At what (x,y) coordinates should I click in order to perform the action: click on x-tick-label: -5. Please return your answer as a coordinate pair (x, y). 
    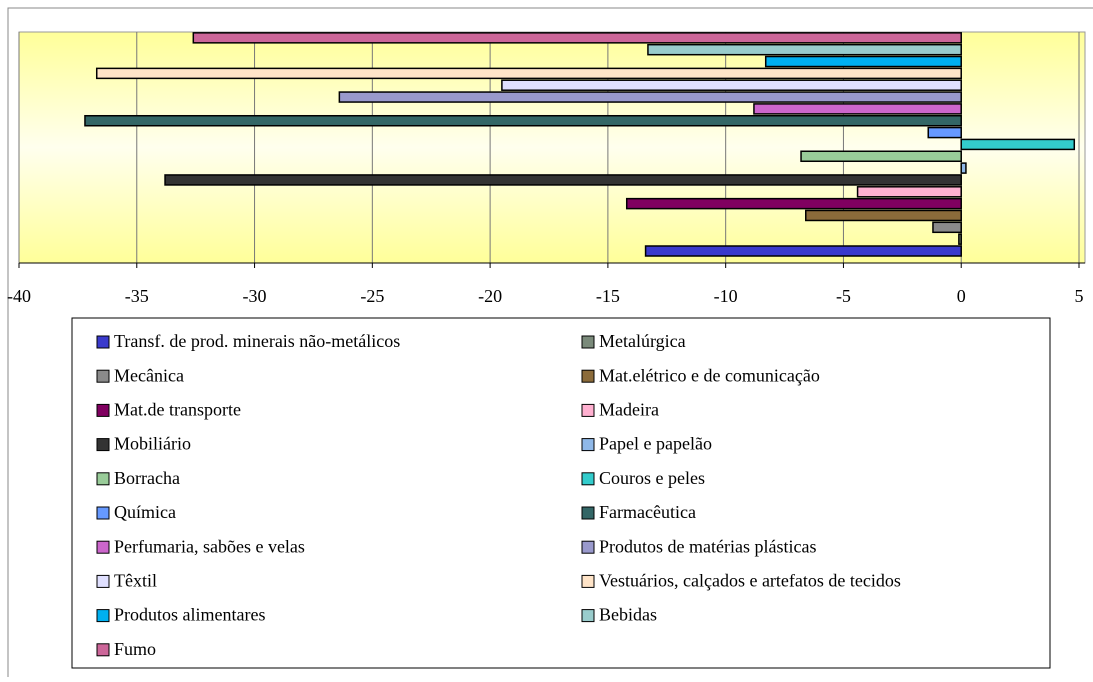
    Looking at the image, I should click on (843, 296).